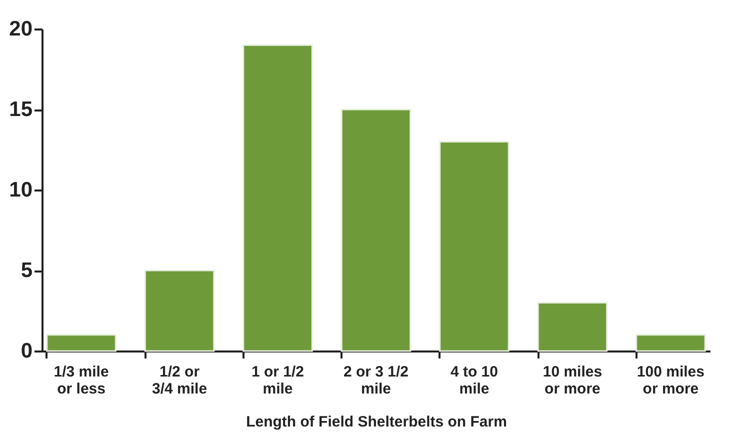  I want to click on x-tick-label: 1/3 mile or less, so click(81, 381).